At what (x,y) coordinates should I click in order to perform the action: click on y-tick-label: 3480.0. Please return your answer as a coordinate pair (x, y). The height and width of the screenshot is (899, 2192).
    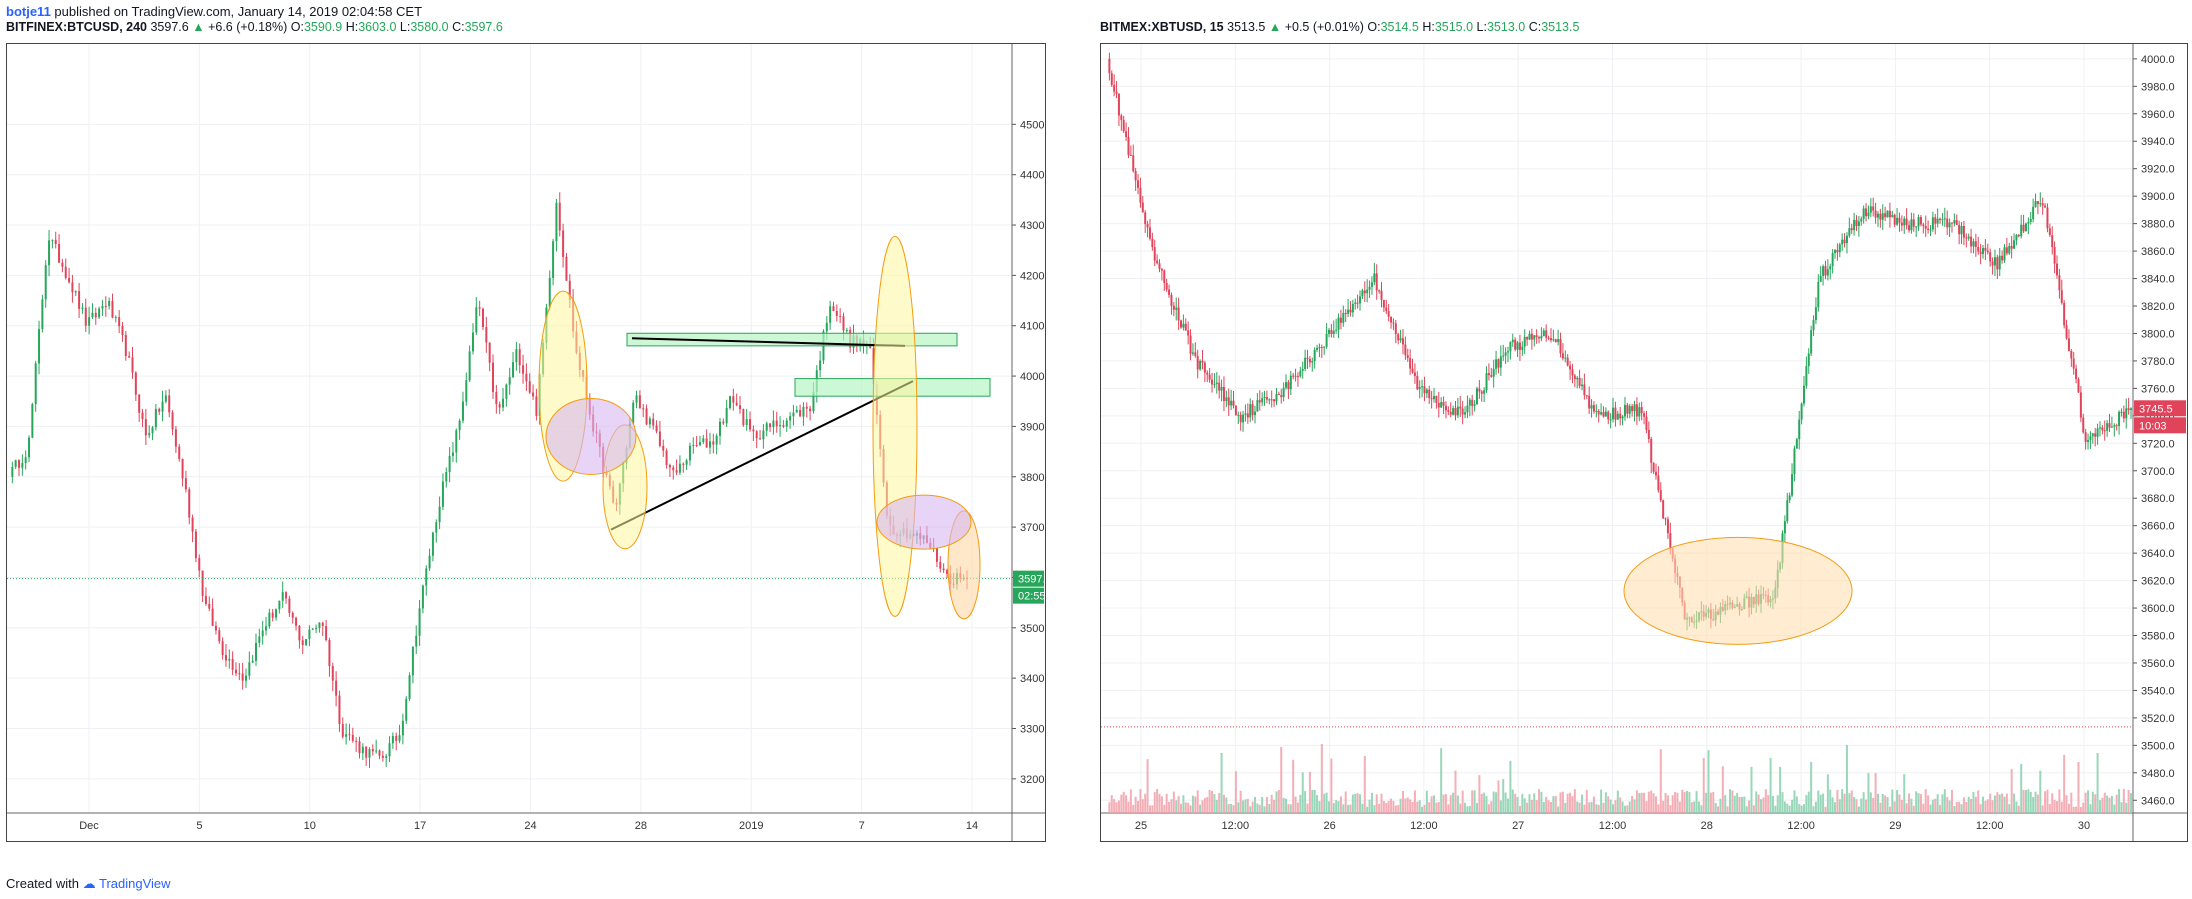
    Looking at the image, I should click on (2158, 774).